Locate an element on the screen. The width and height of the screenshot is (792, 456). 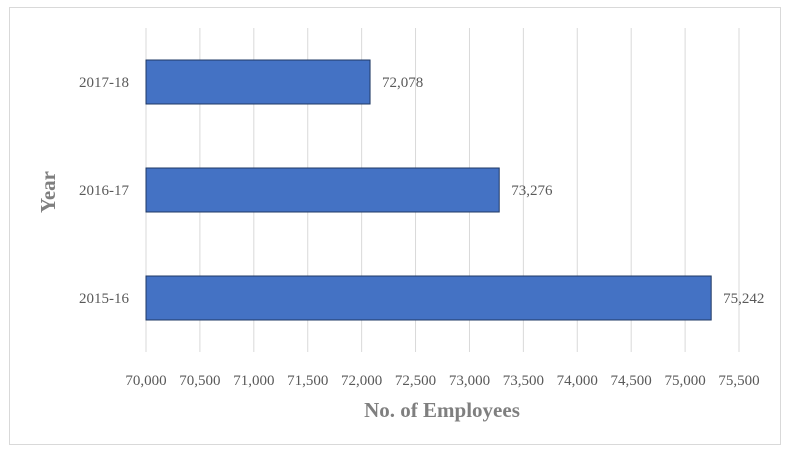
x-tick-label: 72,500 is located at coordinates (415, 381).